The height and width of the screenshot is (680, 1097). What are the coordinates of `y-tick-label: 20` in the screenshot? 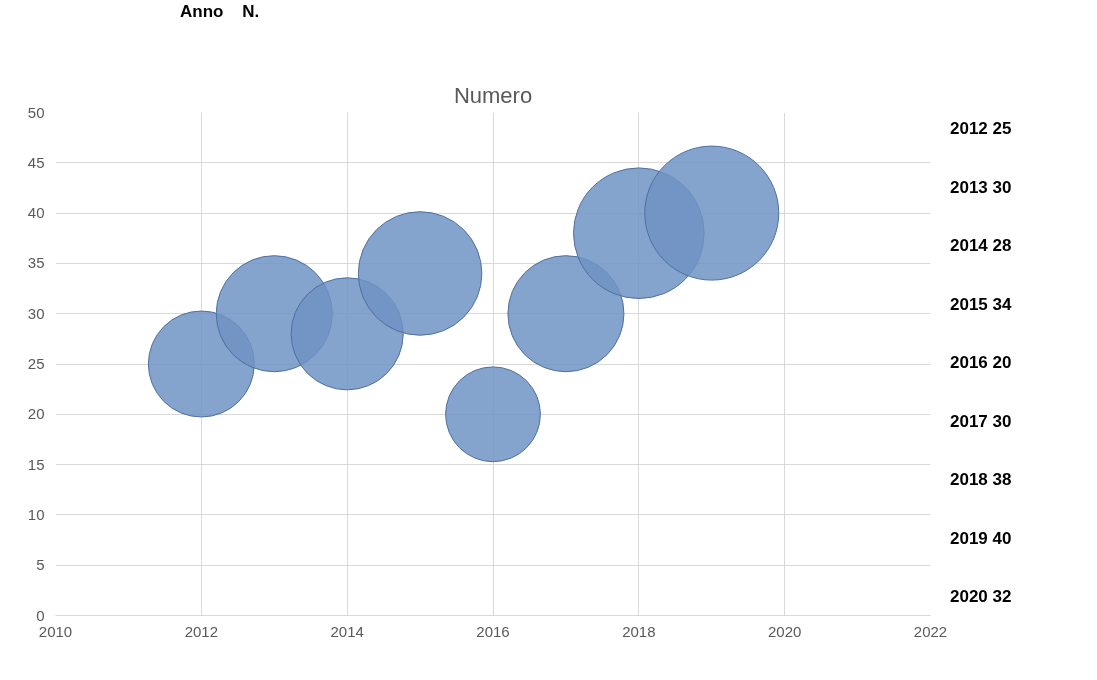 It's located at (36, 414).